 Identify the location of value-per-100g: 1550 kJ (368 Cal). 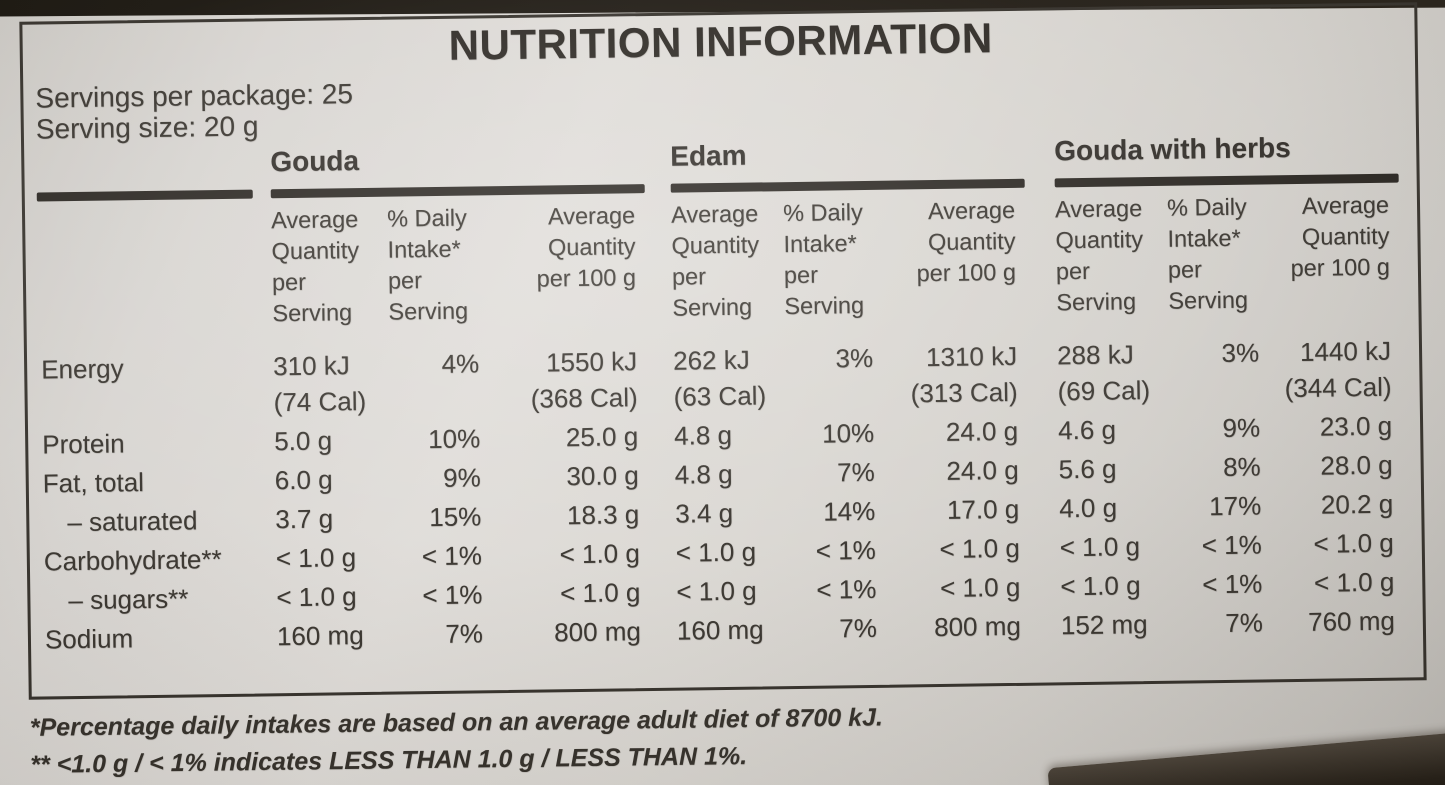
(584, 380).